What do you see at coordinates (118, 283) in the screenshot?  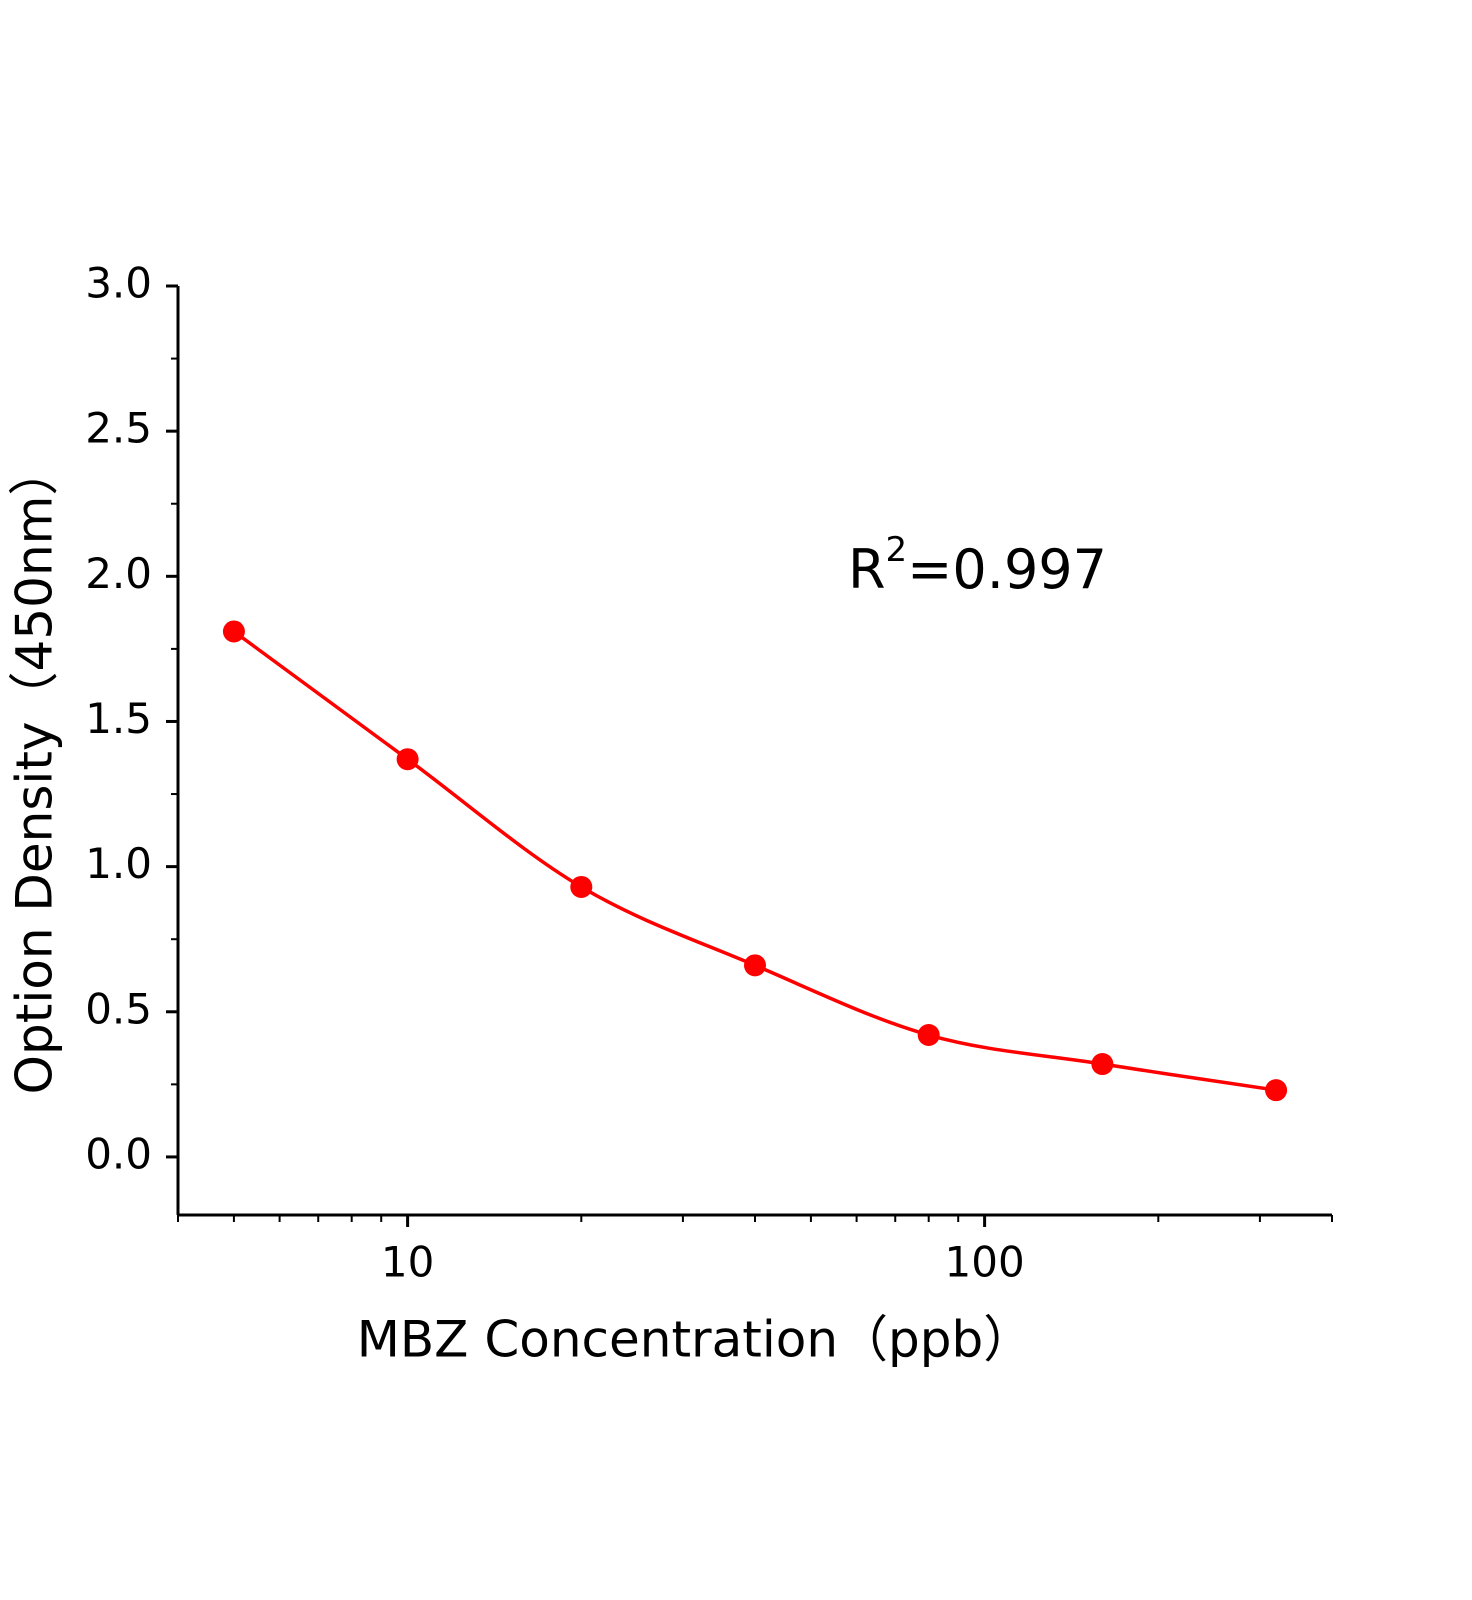 I see `y-tick-label: 3.0` at bounding box center [118, 283].